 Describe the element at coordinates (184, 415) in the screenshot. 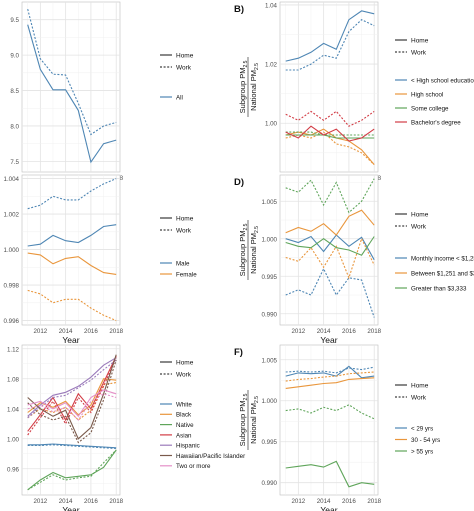

I see `legend-label-series: Black` at that location.